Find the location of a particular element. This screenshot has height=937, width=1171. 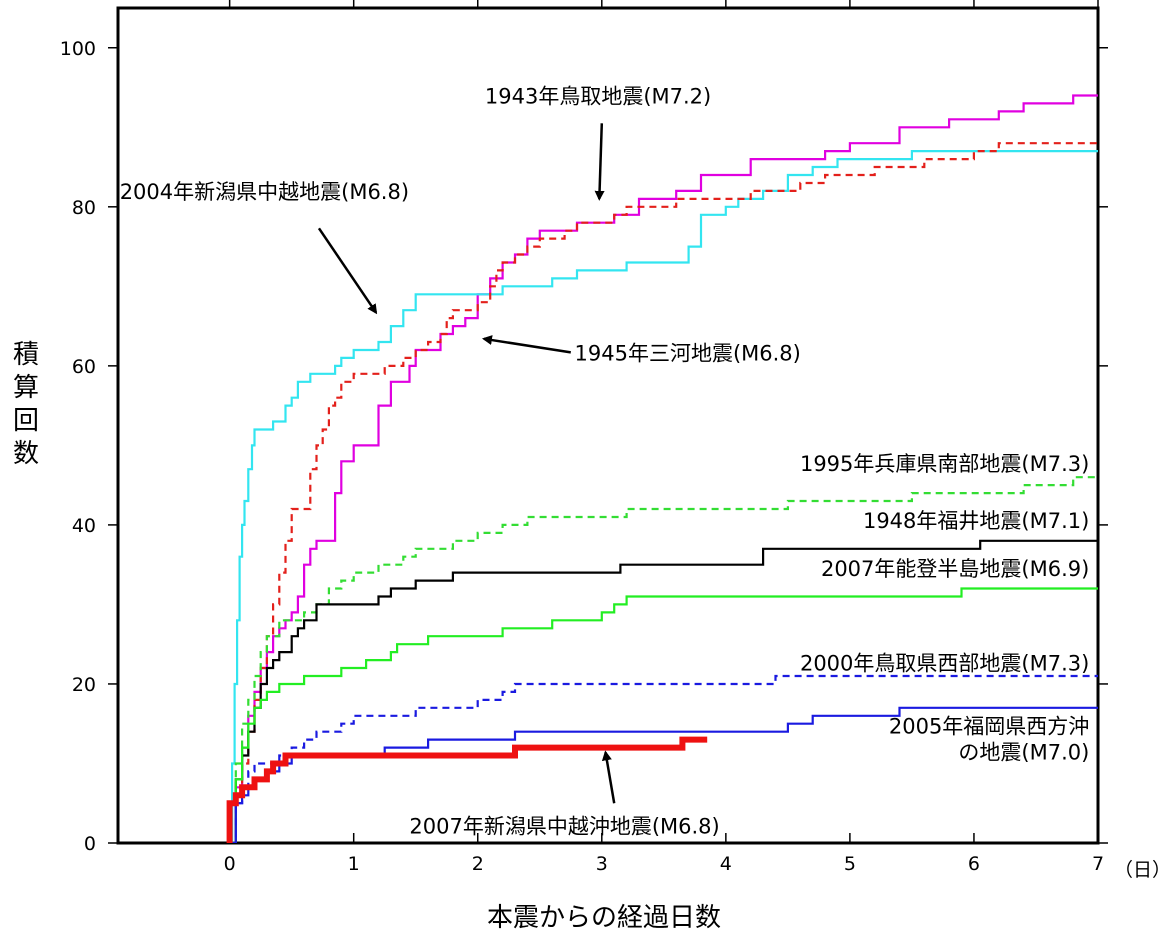

y-axis-title-char: 積 is located at coordinates (26, 355).